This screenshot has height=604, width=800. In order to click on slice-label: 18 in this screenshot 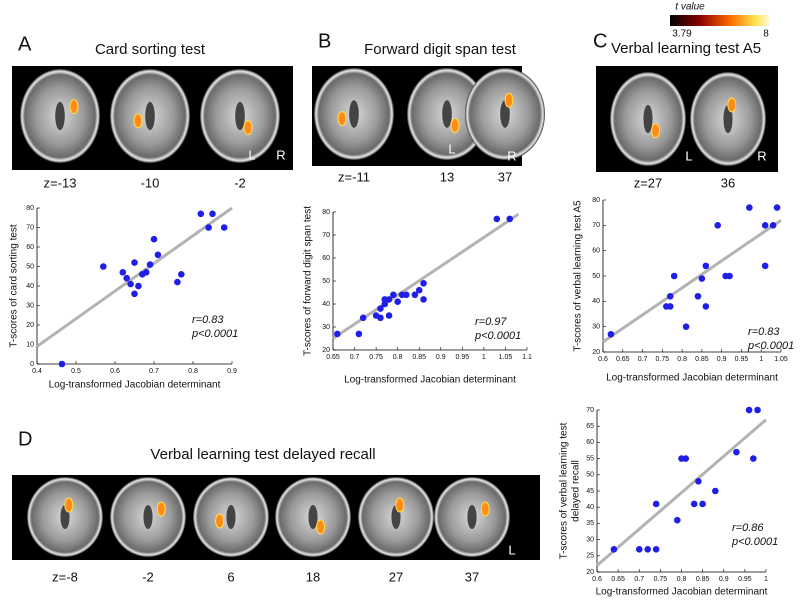, I will do `click(313, 576)`.